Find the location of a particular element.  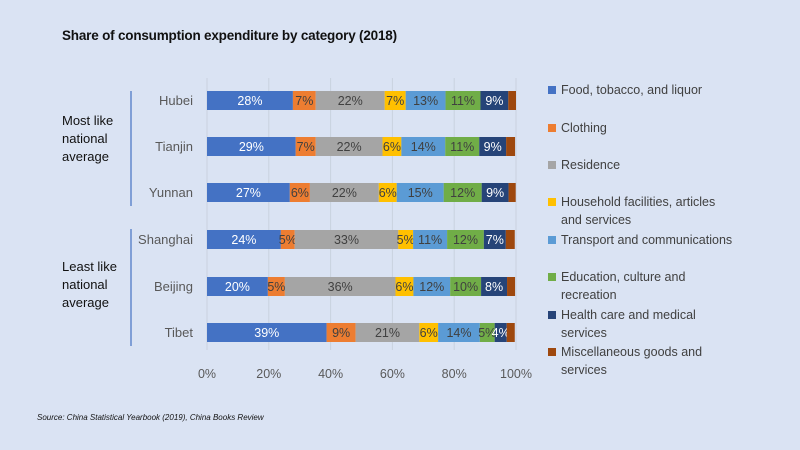

group-label-line: Least like is located at coordinates (89, 266).